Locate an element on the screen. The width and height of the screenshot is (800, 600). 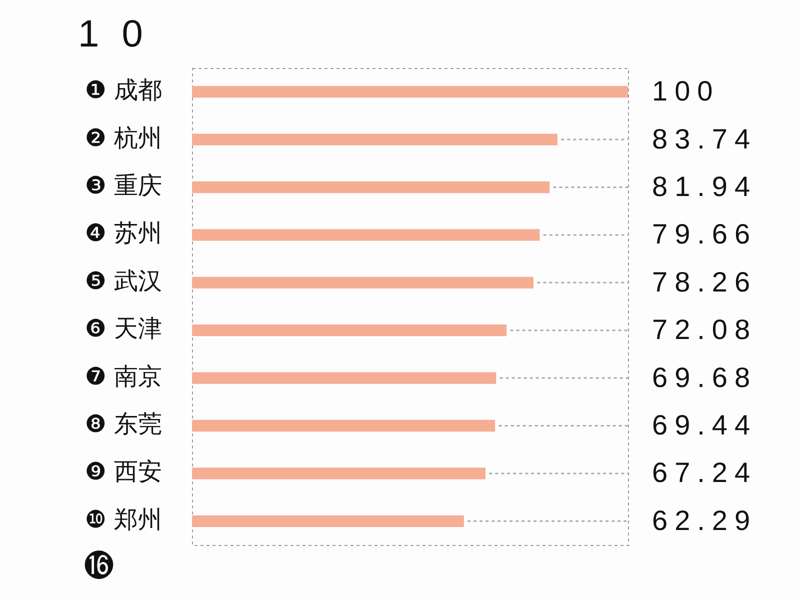
y-tick-label: ❾ 西安 is located at coordinates (123, 472).